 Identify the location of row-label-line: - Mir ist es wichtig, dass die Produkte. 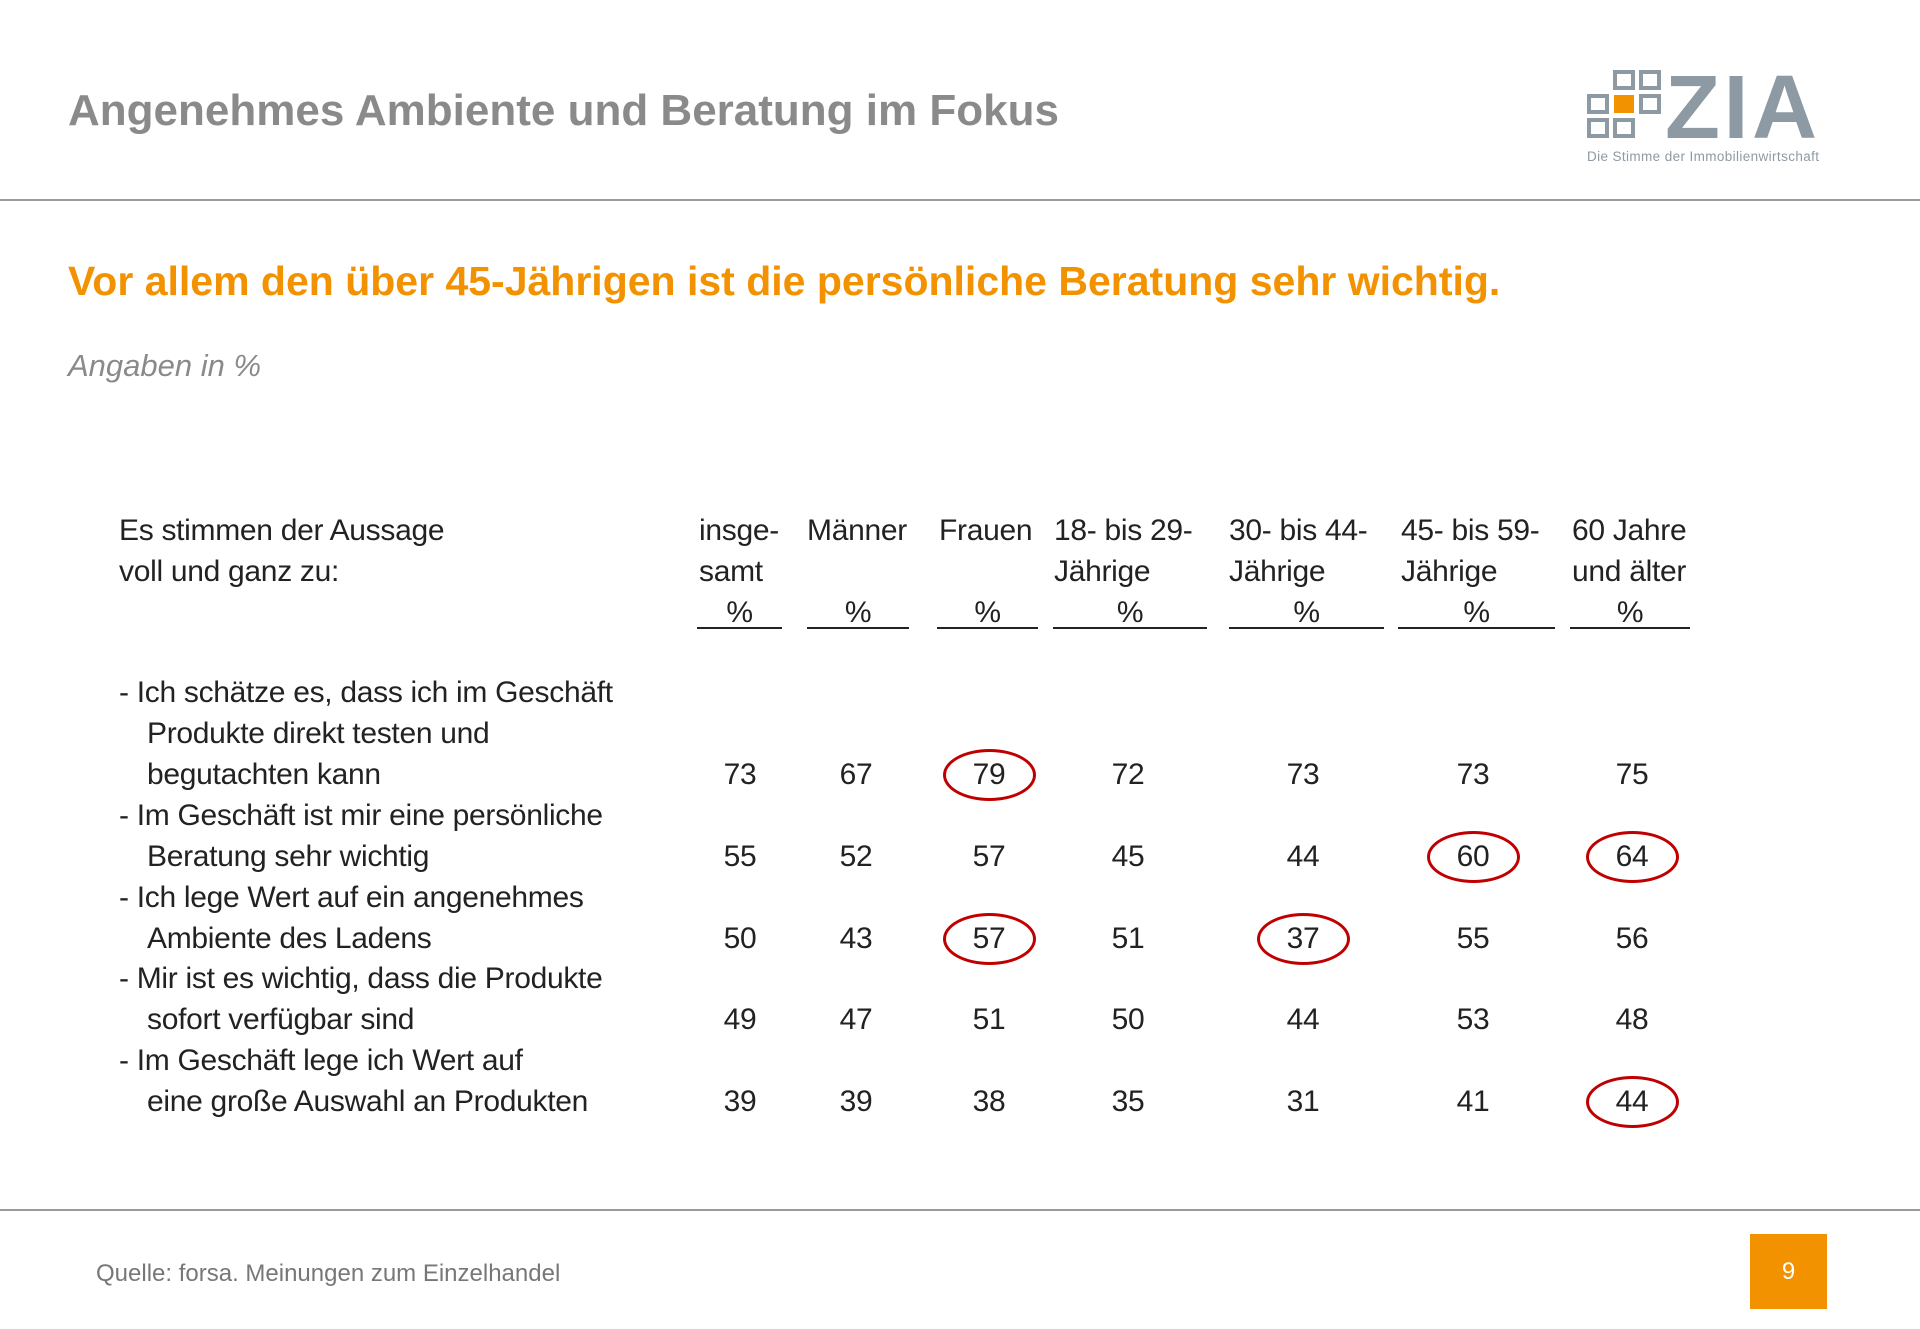
(361, 978).